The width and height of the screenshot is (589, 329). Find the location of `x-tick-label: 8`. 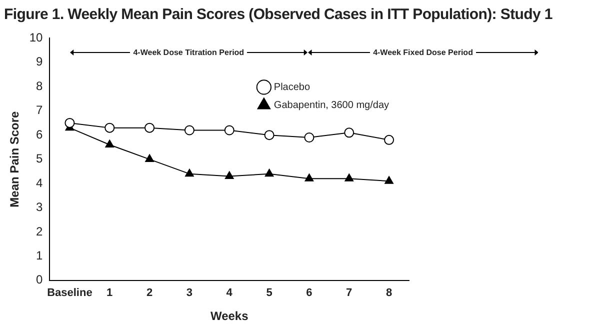

x-tick-label: 8 is located at coordinates (389, 293).